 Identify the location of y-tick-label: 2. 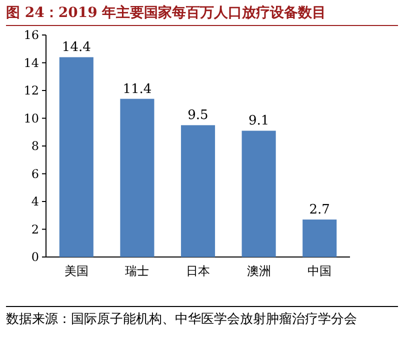
(35, 229).